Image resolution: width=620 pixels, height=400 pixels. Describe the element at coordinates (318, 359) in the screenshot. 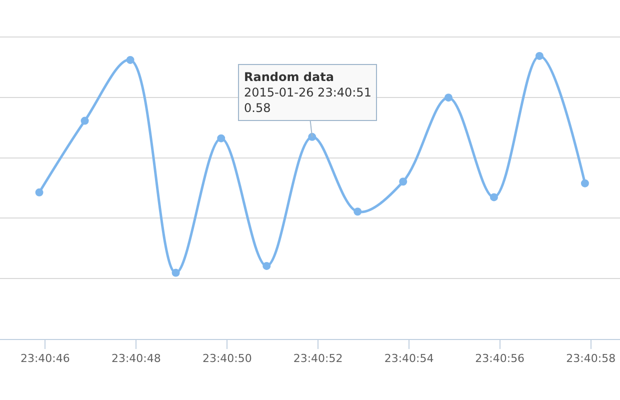

I see `x-tick-label: 23:40:52` at that location.